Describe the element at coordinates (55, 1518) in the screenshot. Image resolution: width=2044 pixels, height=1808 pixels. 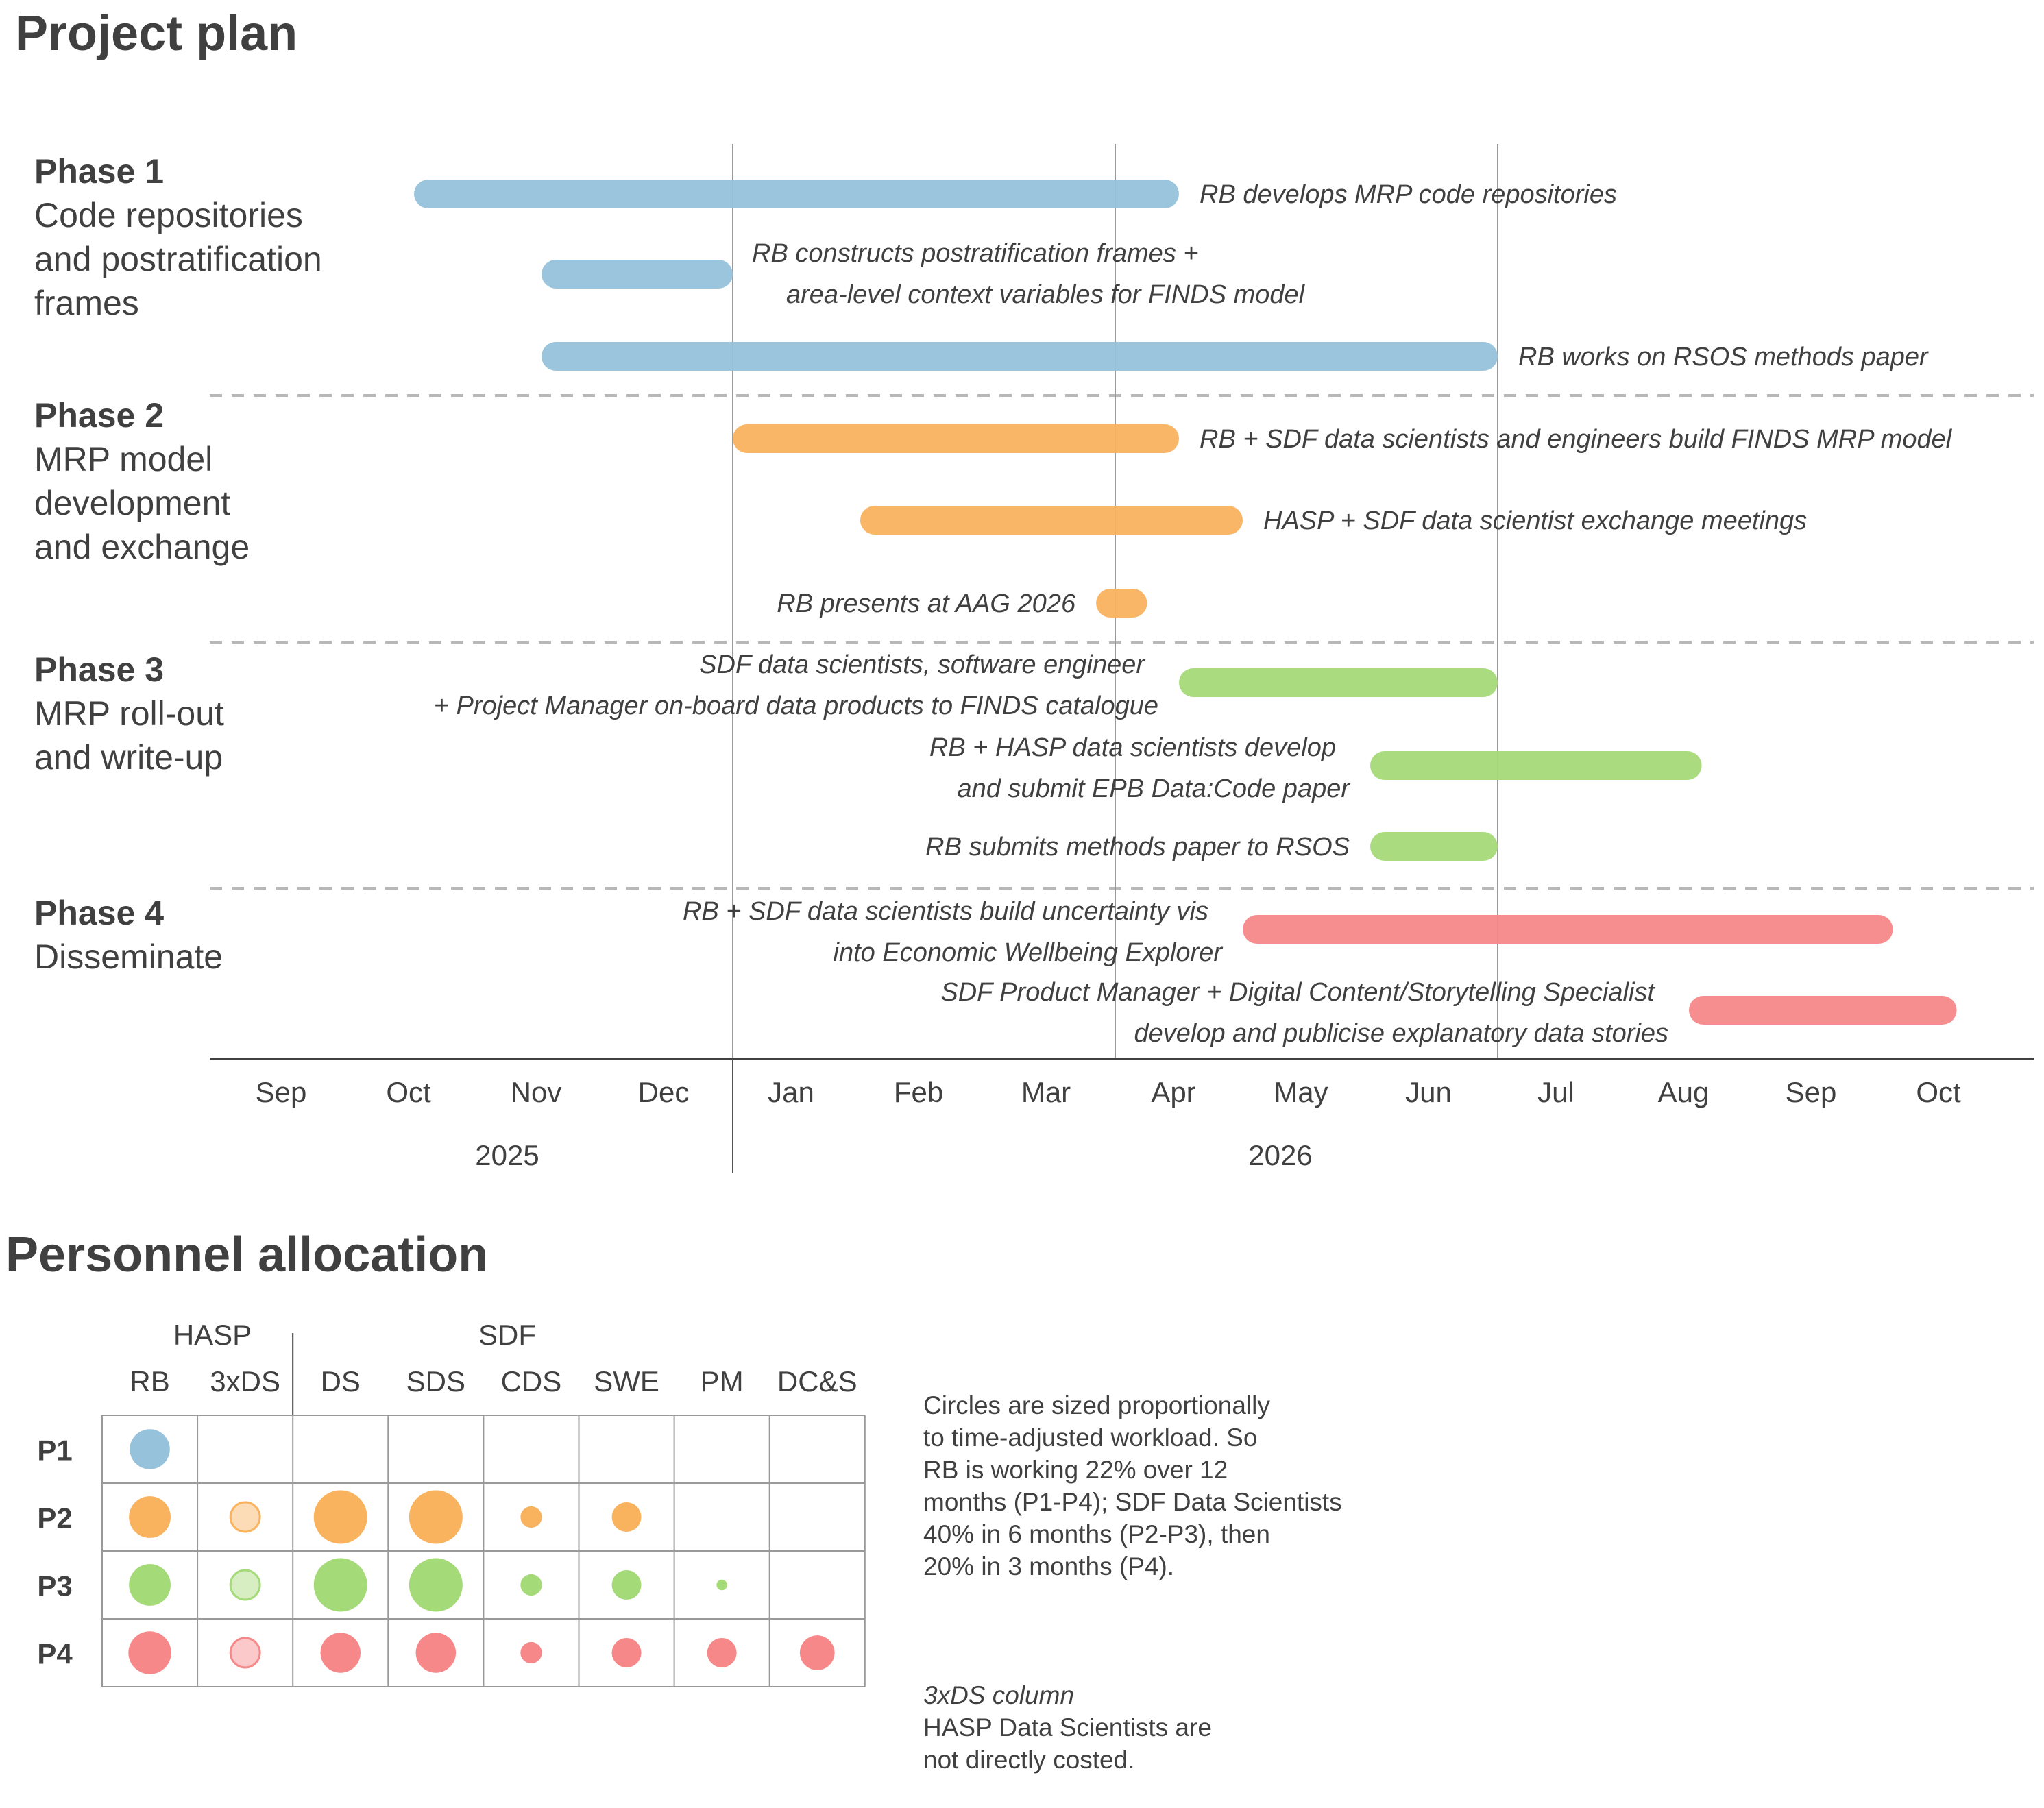
I see `row-header-p2: P2` at that location.